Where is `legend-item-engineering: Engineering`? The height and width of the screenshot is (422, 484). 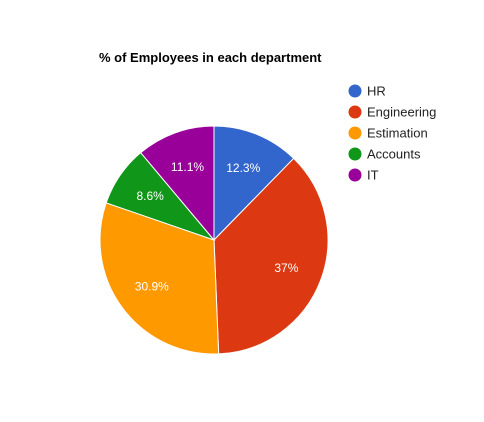
legend-item-engineering: Engineering is located at coordinates (392, 112).